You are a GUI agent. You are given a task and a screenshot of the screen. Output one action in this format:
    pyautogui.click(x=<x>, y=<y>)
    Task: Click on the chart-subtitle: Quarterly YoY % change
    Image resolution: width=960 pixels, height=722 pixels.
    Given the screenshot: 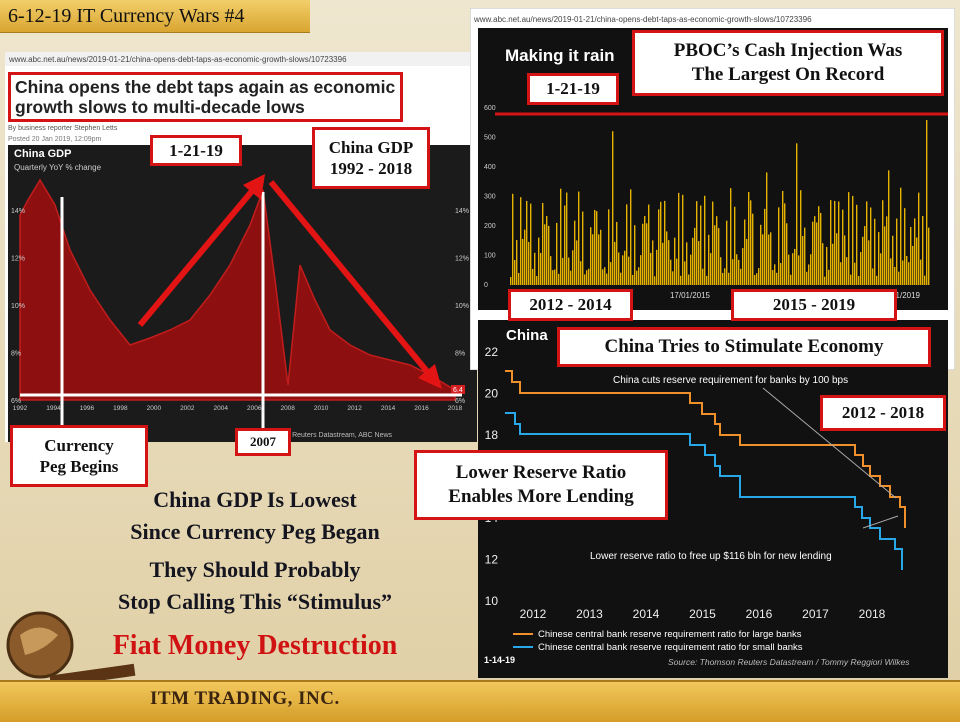 What is the action you would take?
    pyautogui.click(x=58, y=167)
    